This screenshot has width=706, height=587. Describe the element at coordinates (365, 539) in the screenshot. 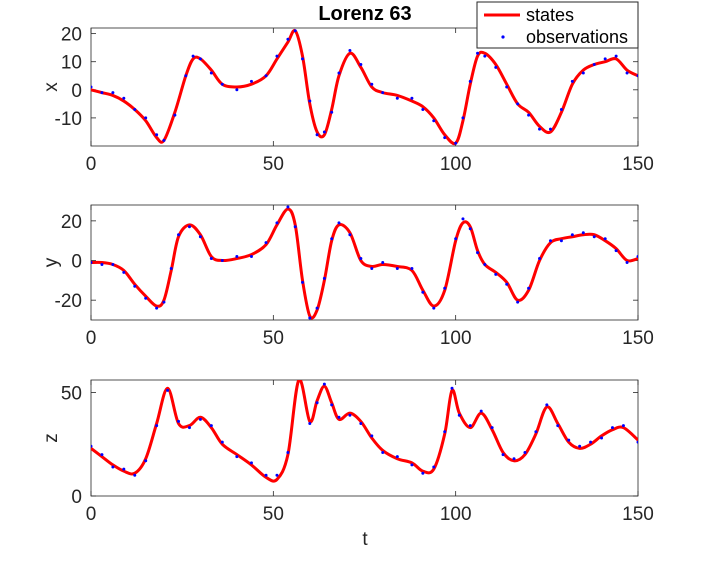

I see `x-axis-label: t` at that location.